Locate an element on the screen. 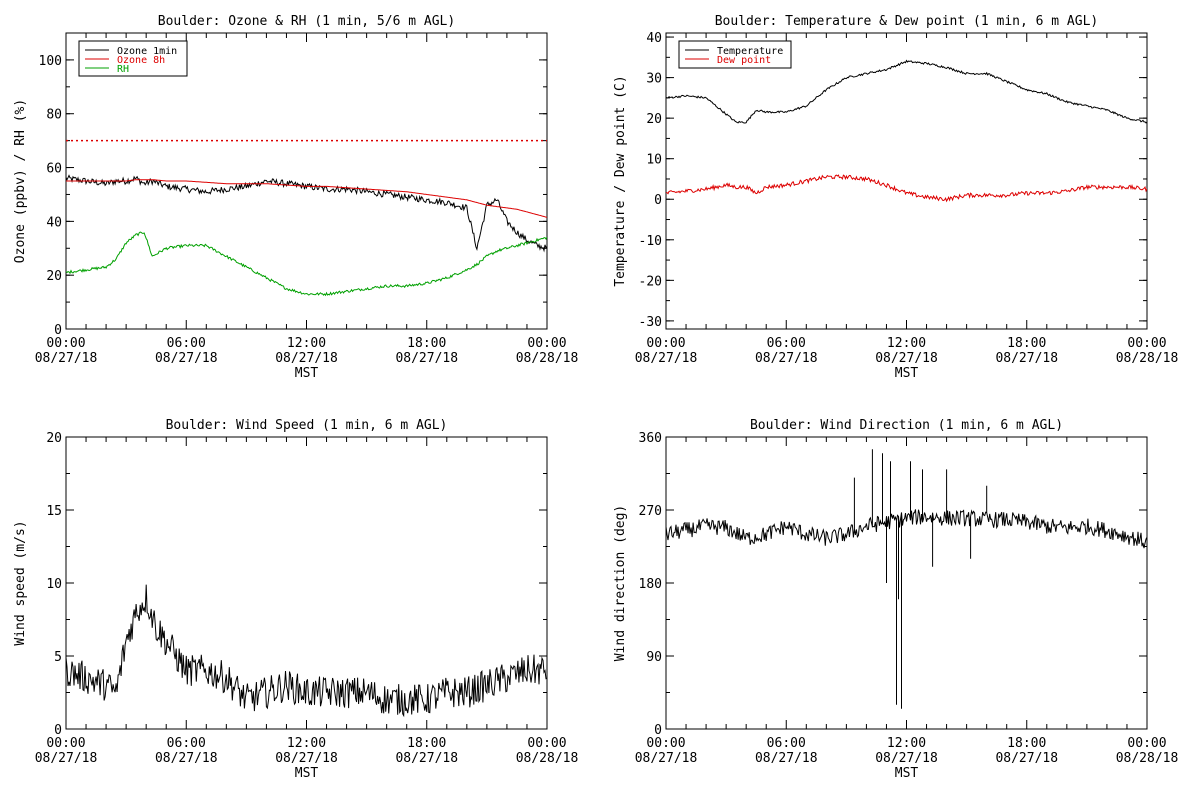 The width and height of the screenshot is (1200, 800). y-tick-label: 15 is located at coordinates (54, 511).